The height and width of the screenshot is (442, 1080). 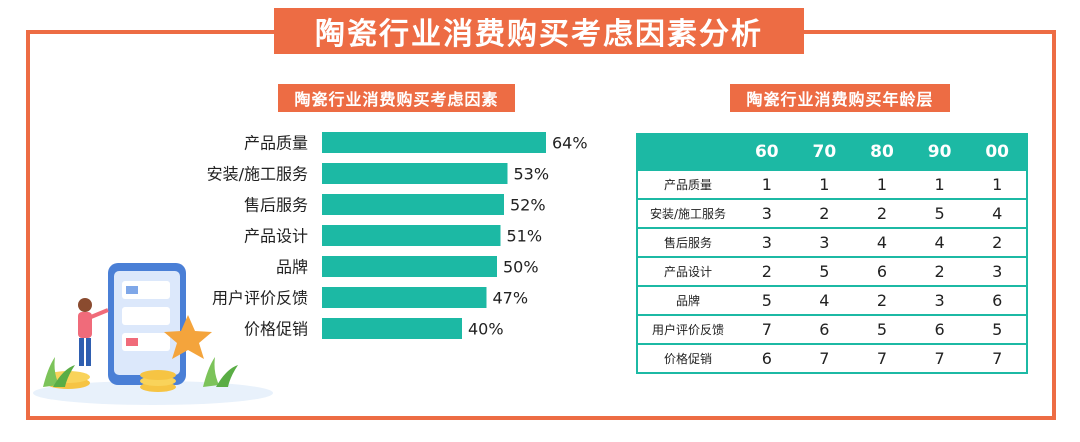 What do you see at coordinates (767, 152) in the screenshot?
I see `column-header: 60` at bounding box center [767, 152].